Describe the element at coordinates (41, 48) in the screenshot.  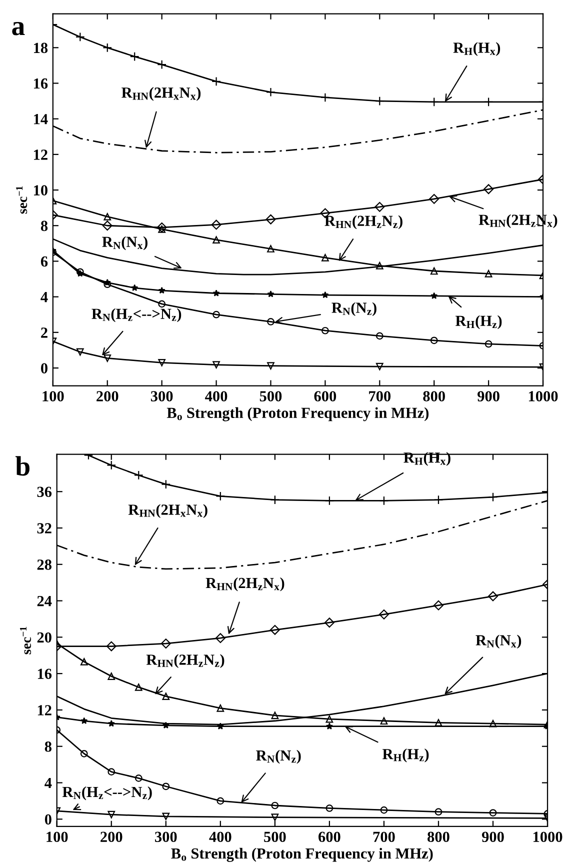
I see `y-tick-label: 18` at that location.